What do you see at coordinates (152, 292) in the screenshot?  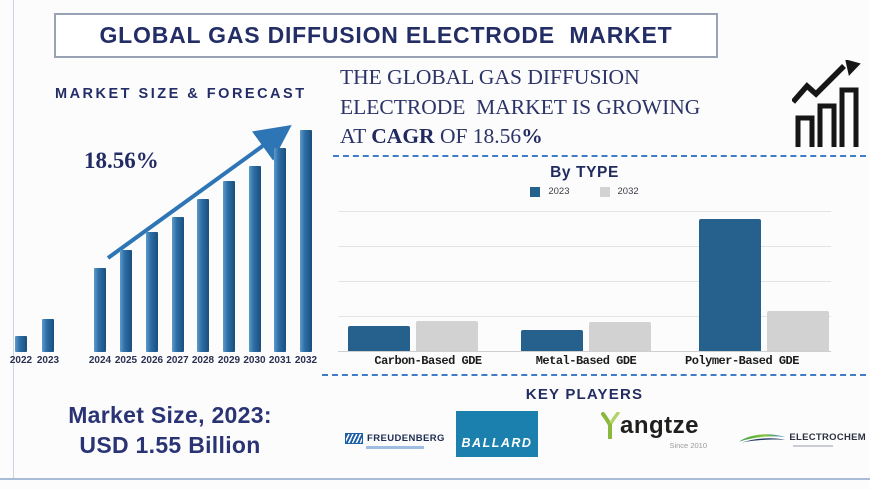 I see `forecast-bar-2026` at bounding box center [152, 292].